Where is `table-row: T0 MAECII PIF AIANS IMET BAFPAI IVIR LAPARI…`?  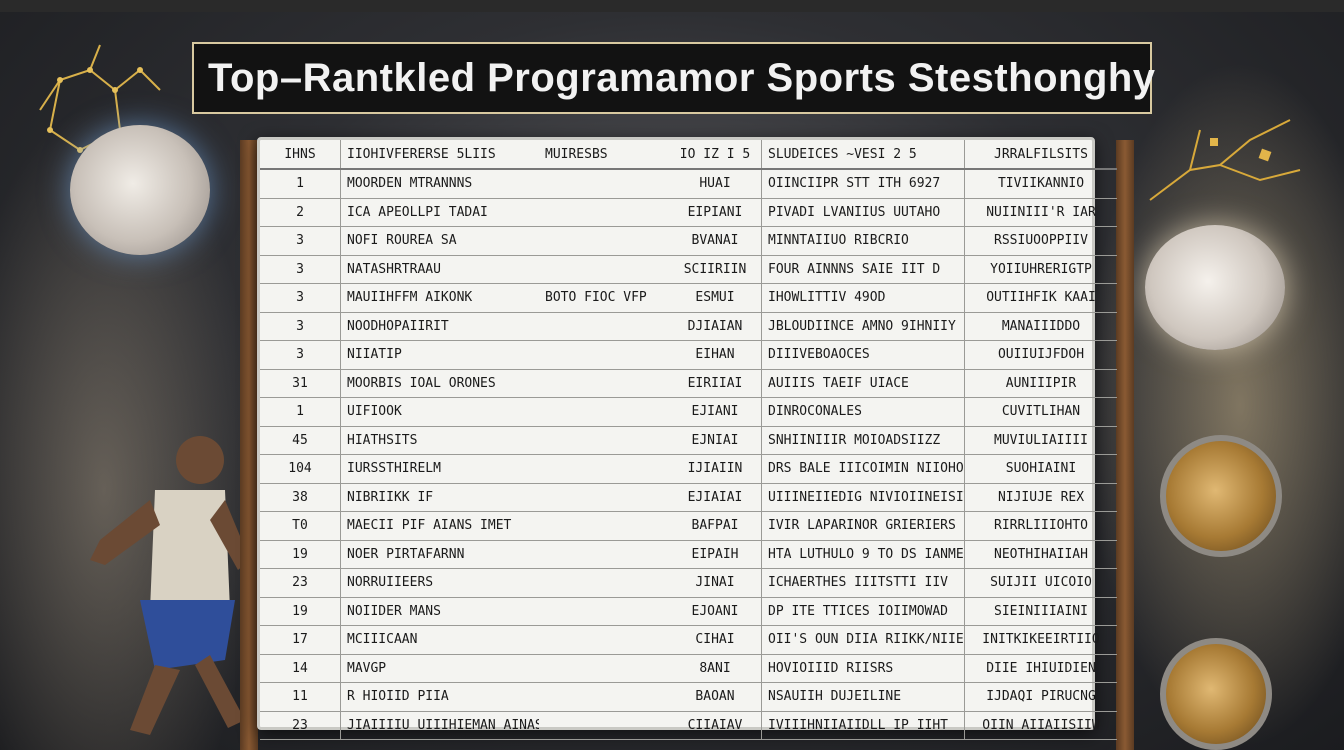 table-row: T0 MAECII PIF AIANS IMET BAFPAI IVIR LAPARI… is located at coordinates (688, 526).